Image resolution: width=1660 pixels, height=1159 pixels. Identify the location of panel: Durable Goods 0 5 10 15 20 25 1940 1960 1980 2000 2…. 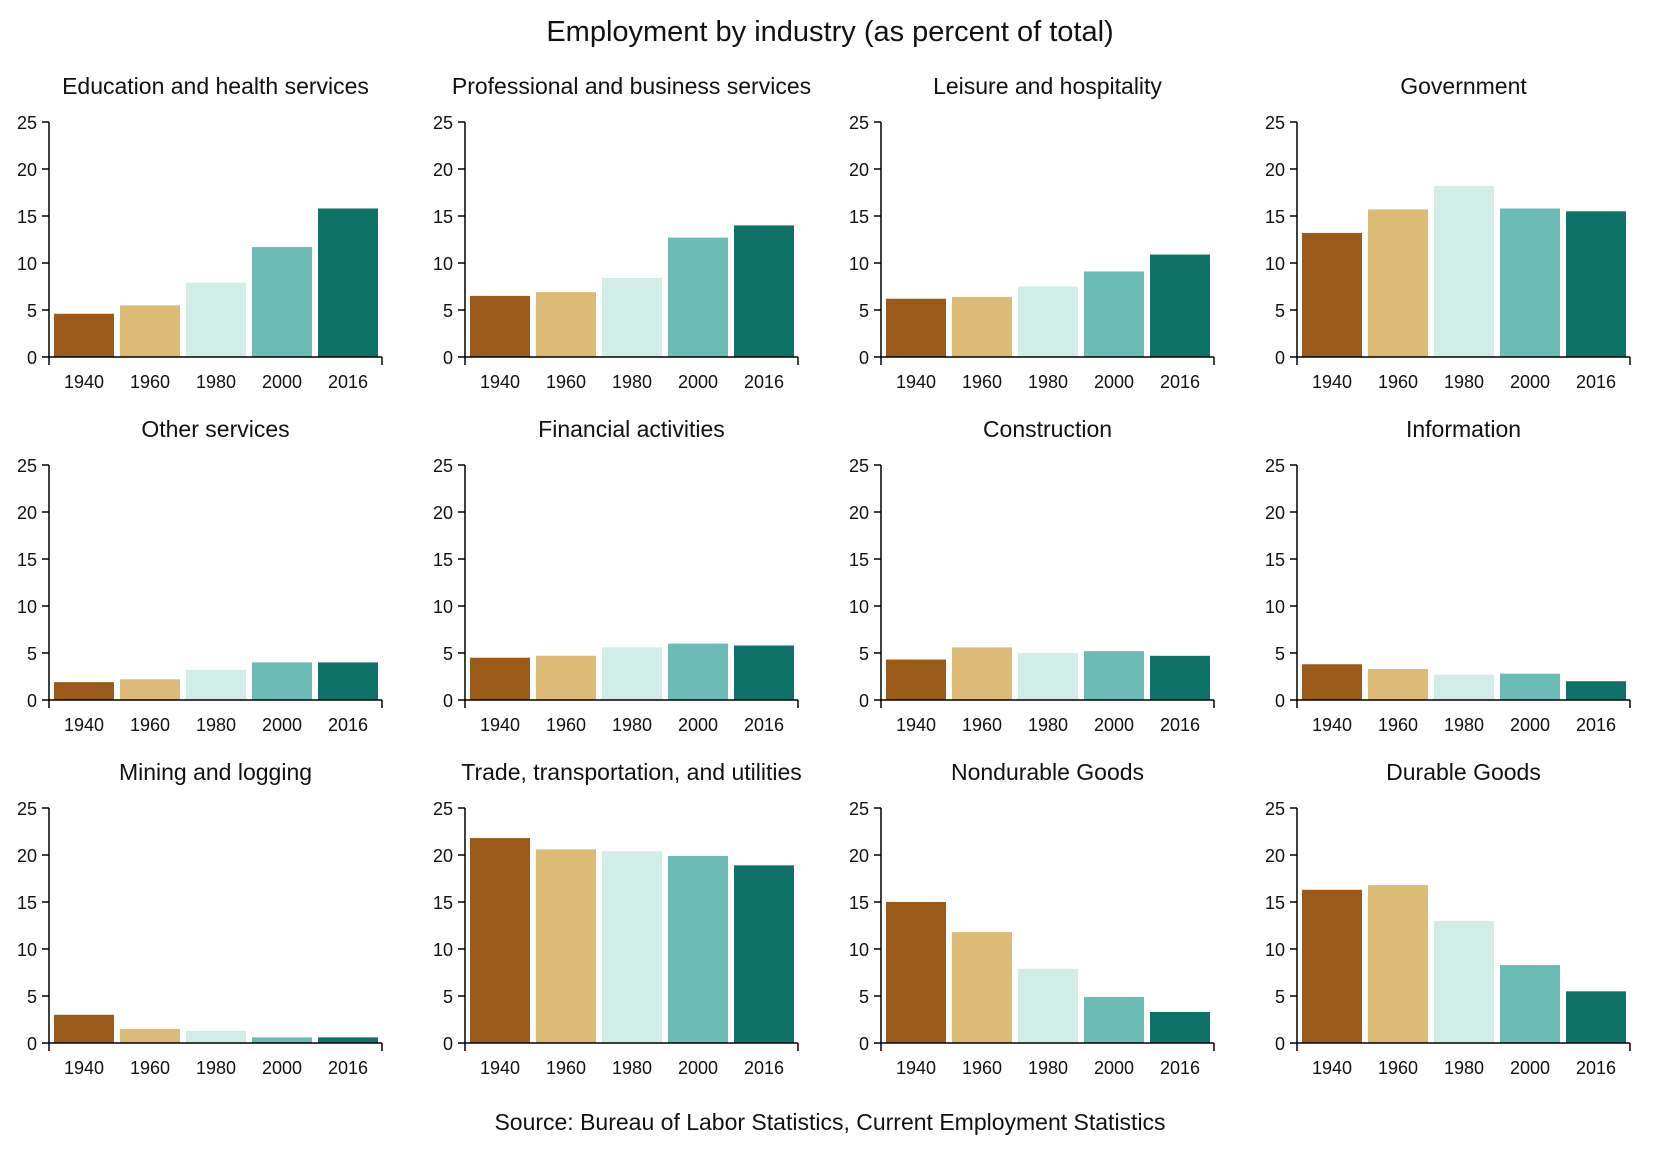
(1448, 918).